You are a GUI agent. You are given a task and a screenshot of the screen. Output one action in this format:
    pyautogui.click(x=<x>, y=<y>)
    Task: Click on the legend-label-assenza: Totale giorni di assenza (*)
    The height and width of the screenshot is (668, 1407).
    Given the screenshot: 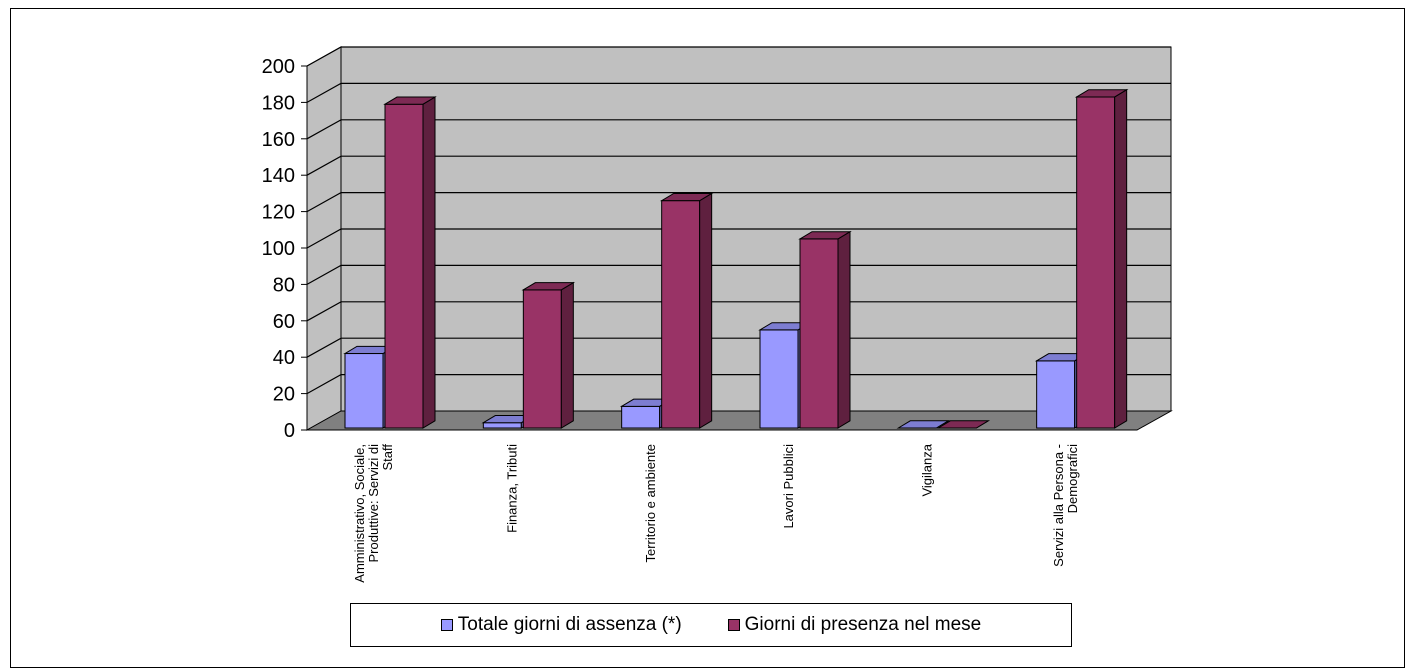 What is the action you would take?
    pyautogui.click(x=569, y=624)
    